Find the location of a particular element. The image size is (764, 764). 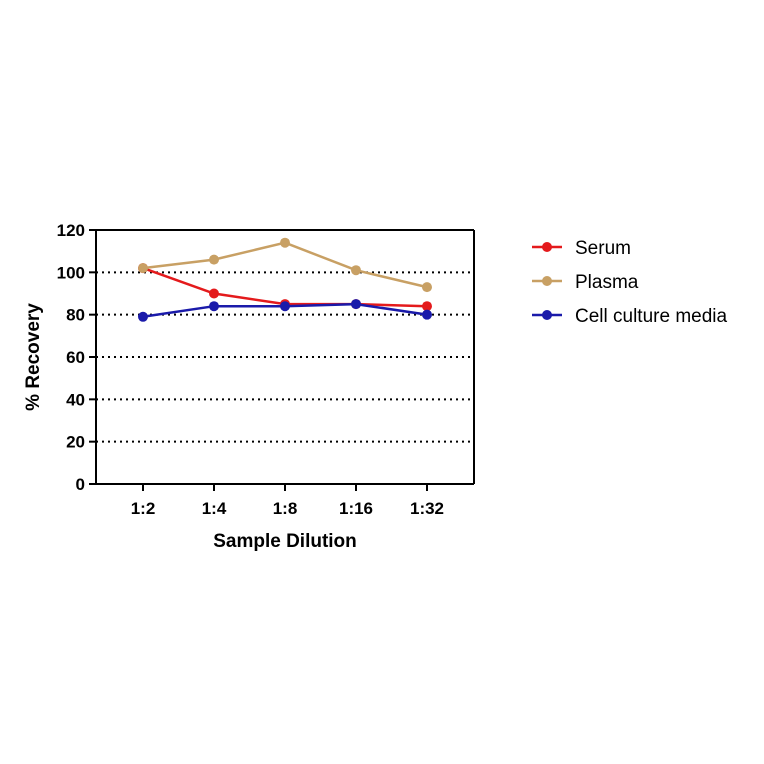

x-tick-label: 1:16 is located at coordinates (356, 508).